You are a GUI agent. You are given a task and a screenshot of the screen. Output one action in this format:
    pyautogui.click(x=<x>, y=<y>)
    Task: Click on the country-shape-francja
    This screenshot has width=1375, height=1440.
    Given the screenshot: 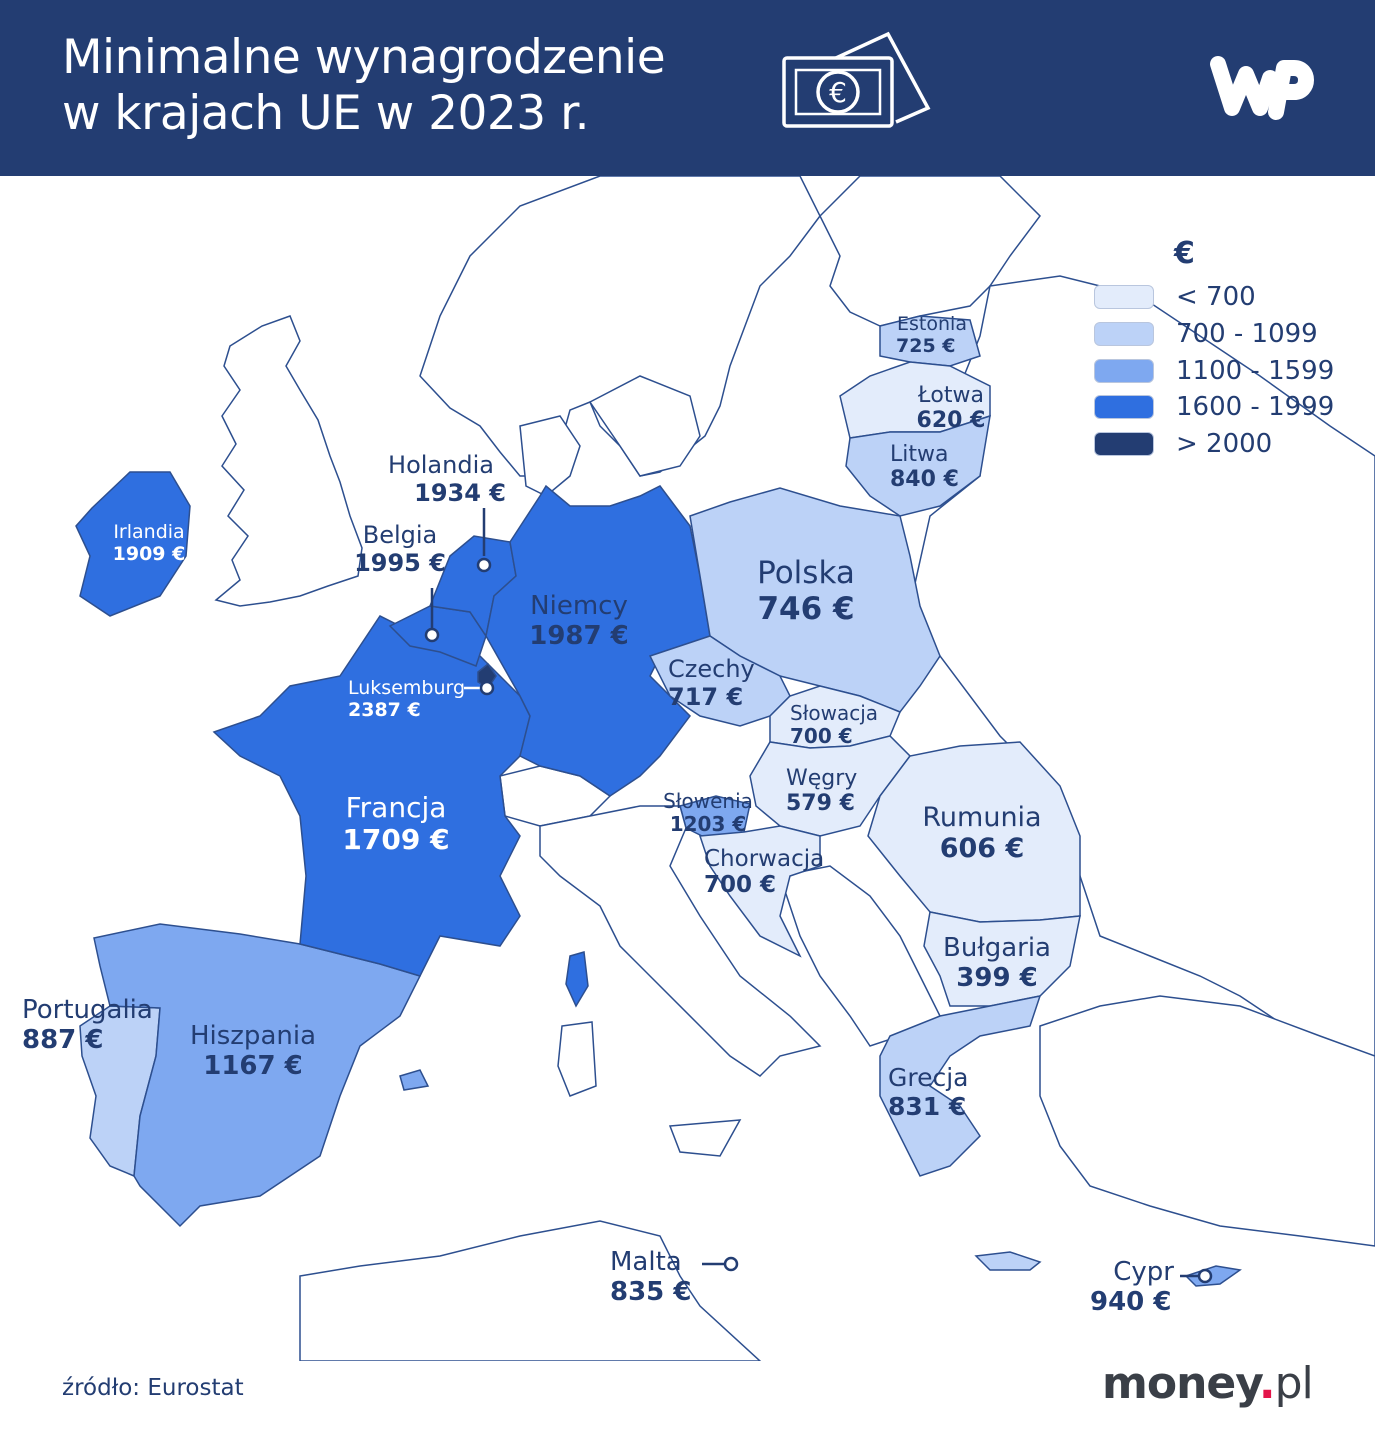 What is the action you would take?
    pyautogui.click(x=371, y=796)
    